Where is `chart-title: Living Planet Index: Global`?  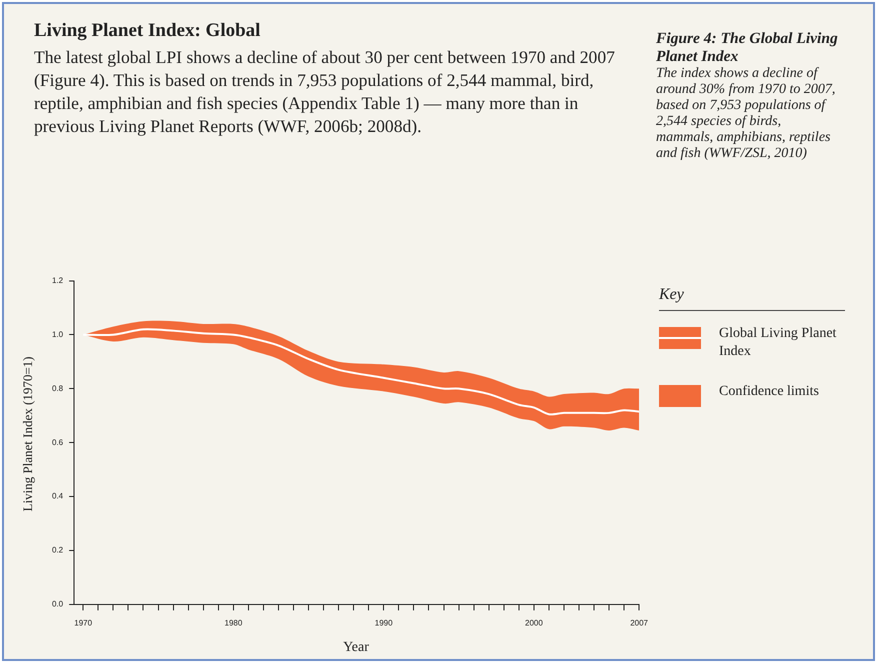
chart-title: Living Planet Index: Global is located at coordinates (147, 31).